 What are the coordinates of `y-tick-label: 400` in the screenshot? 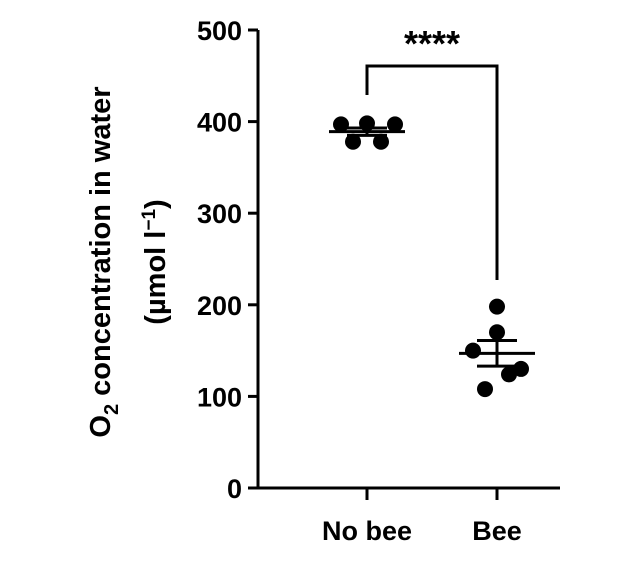 It's located at (219, 123).